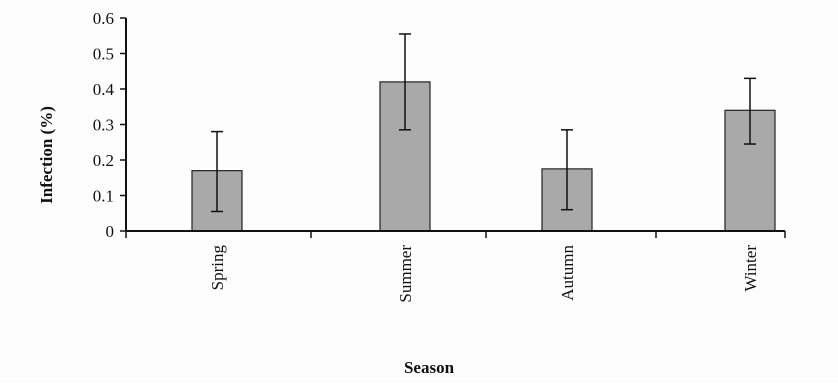 The width and height of the screenshot is (838, 388). What do you see at coordinates (405, 82) in the screenshot?
I see `error-bar-summer` at bounding box center [405, 82].